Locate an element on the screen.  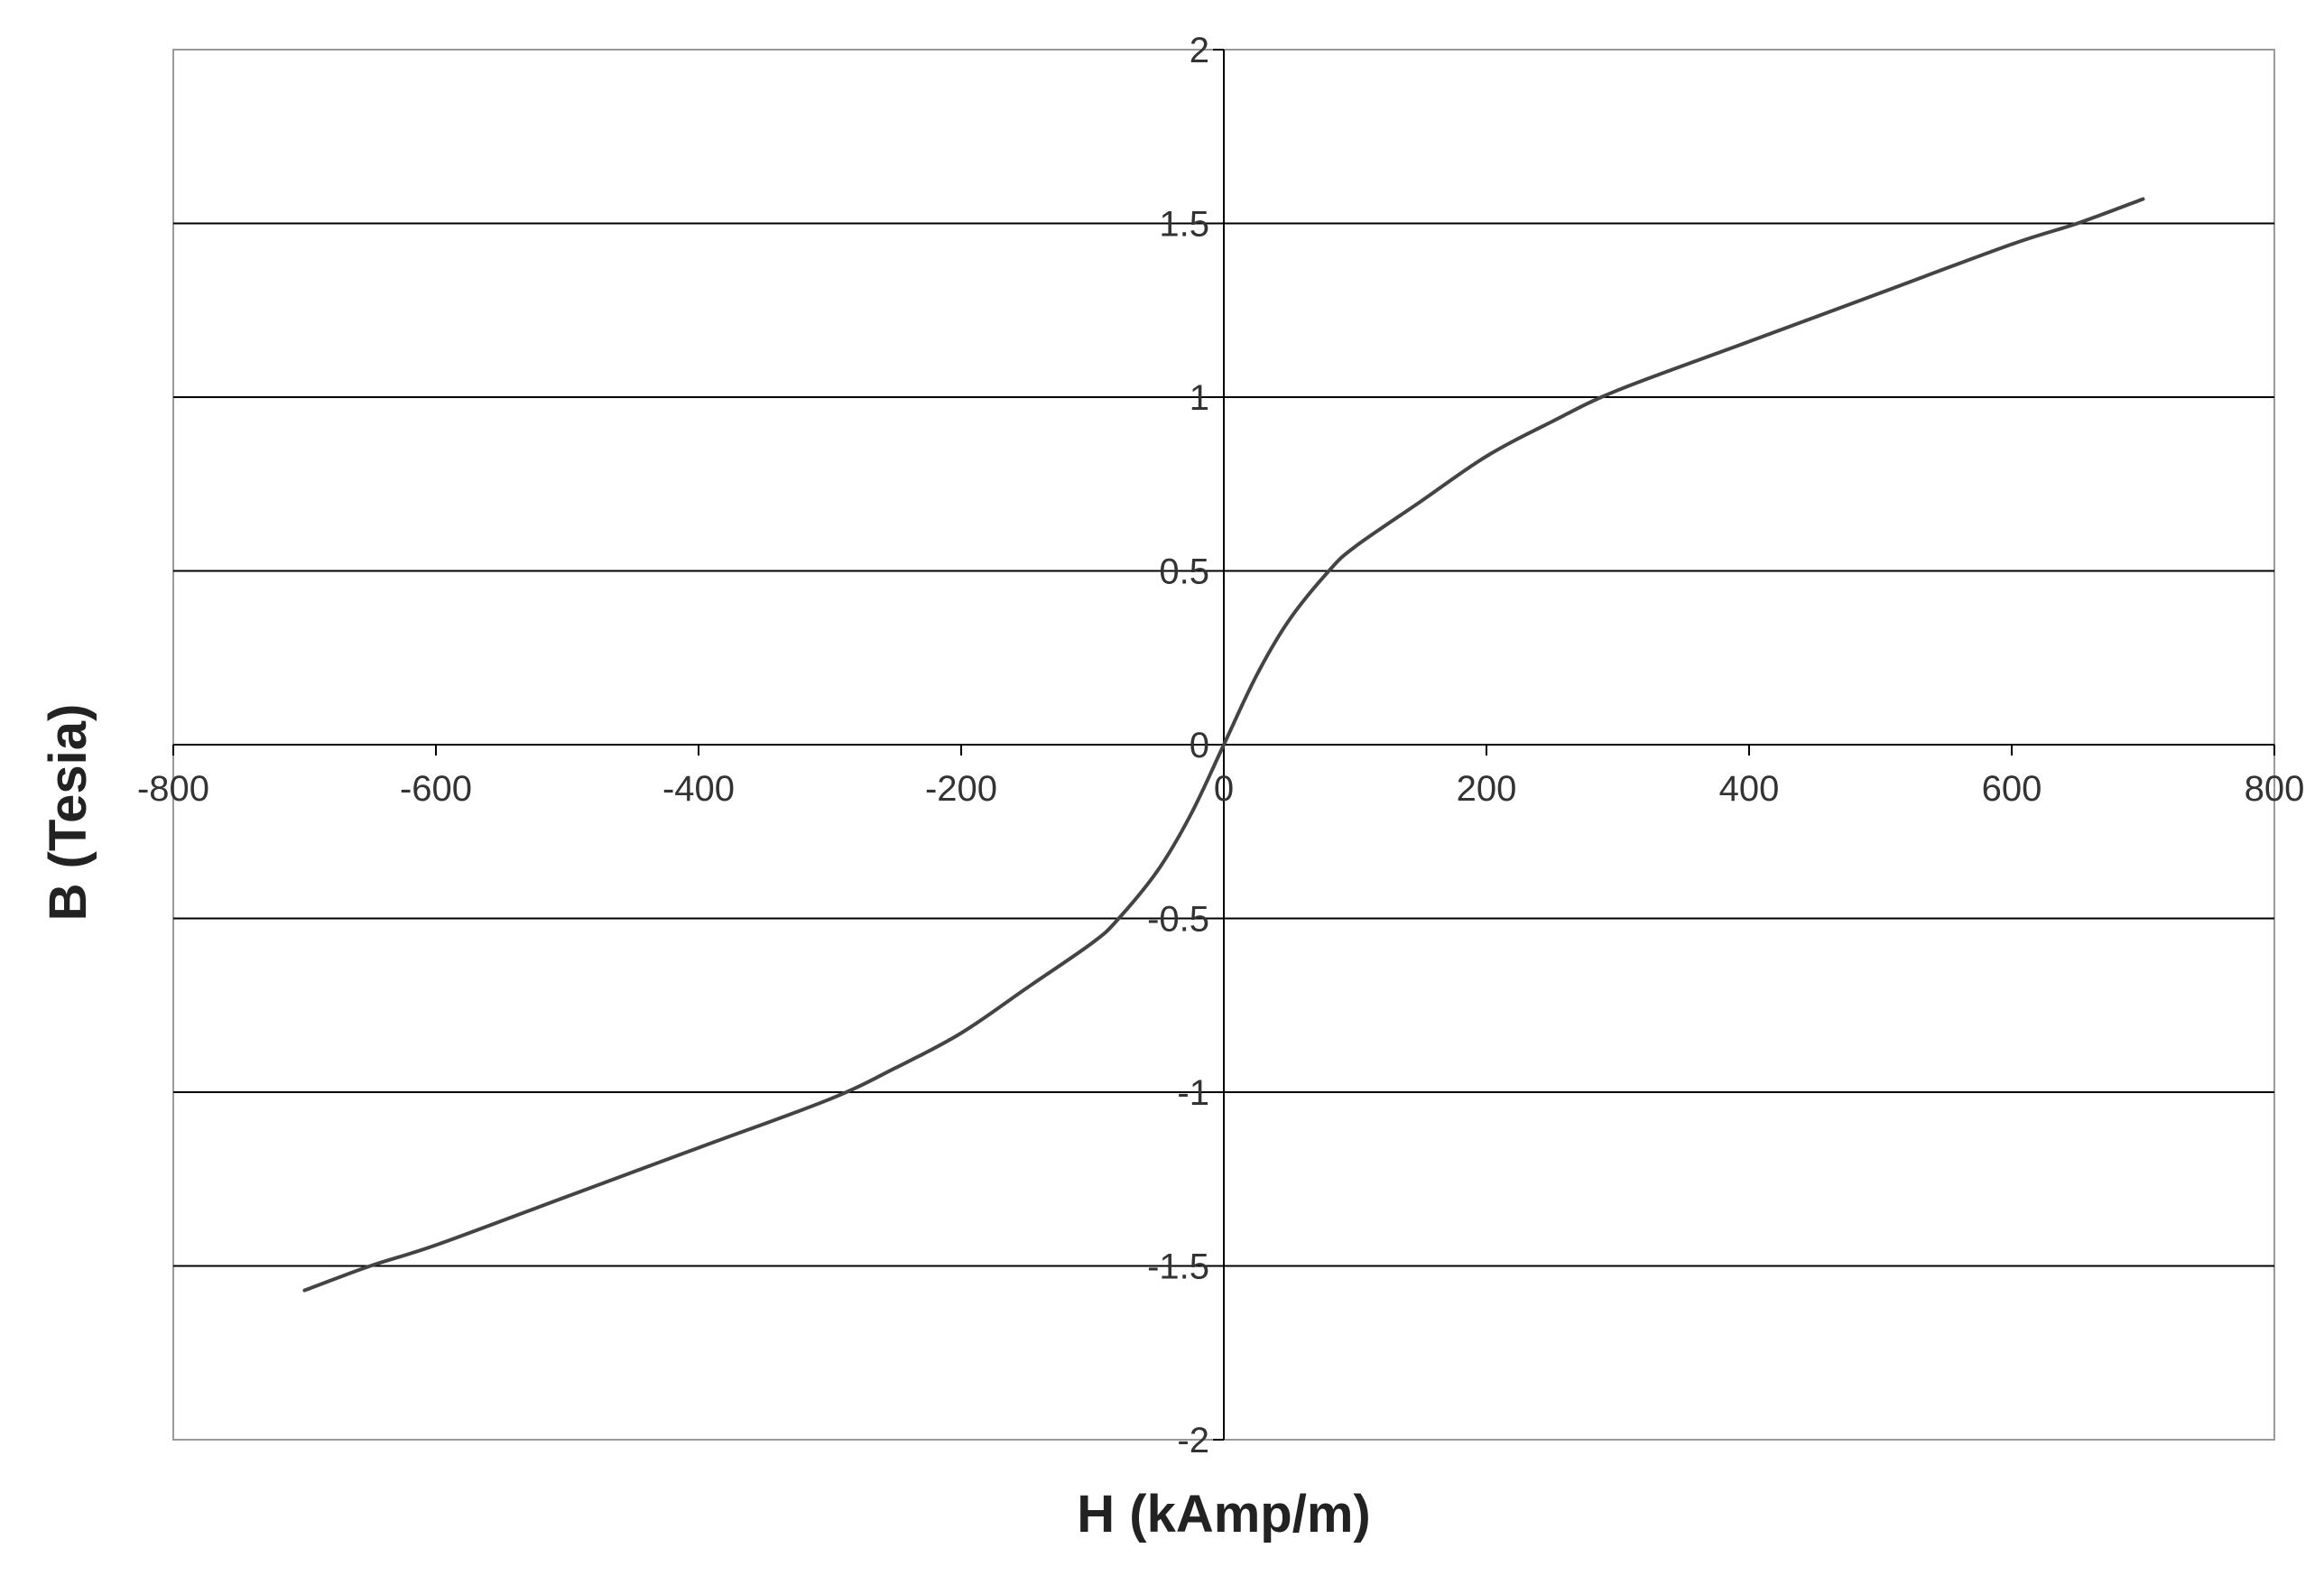
x-axis-title: H (kAmp/m) is located at coordinates (1223, 1515).